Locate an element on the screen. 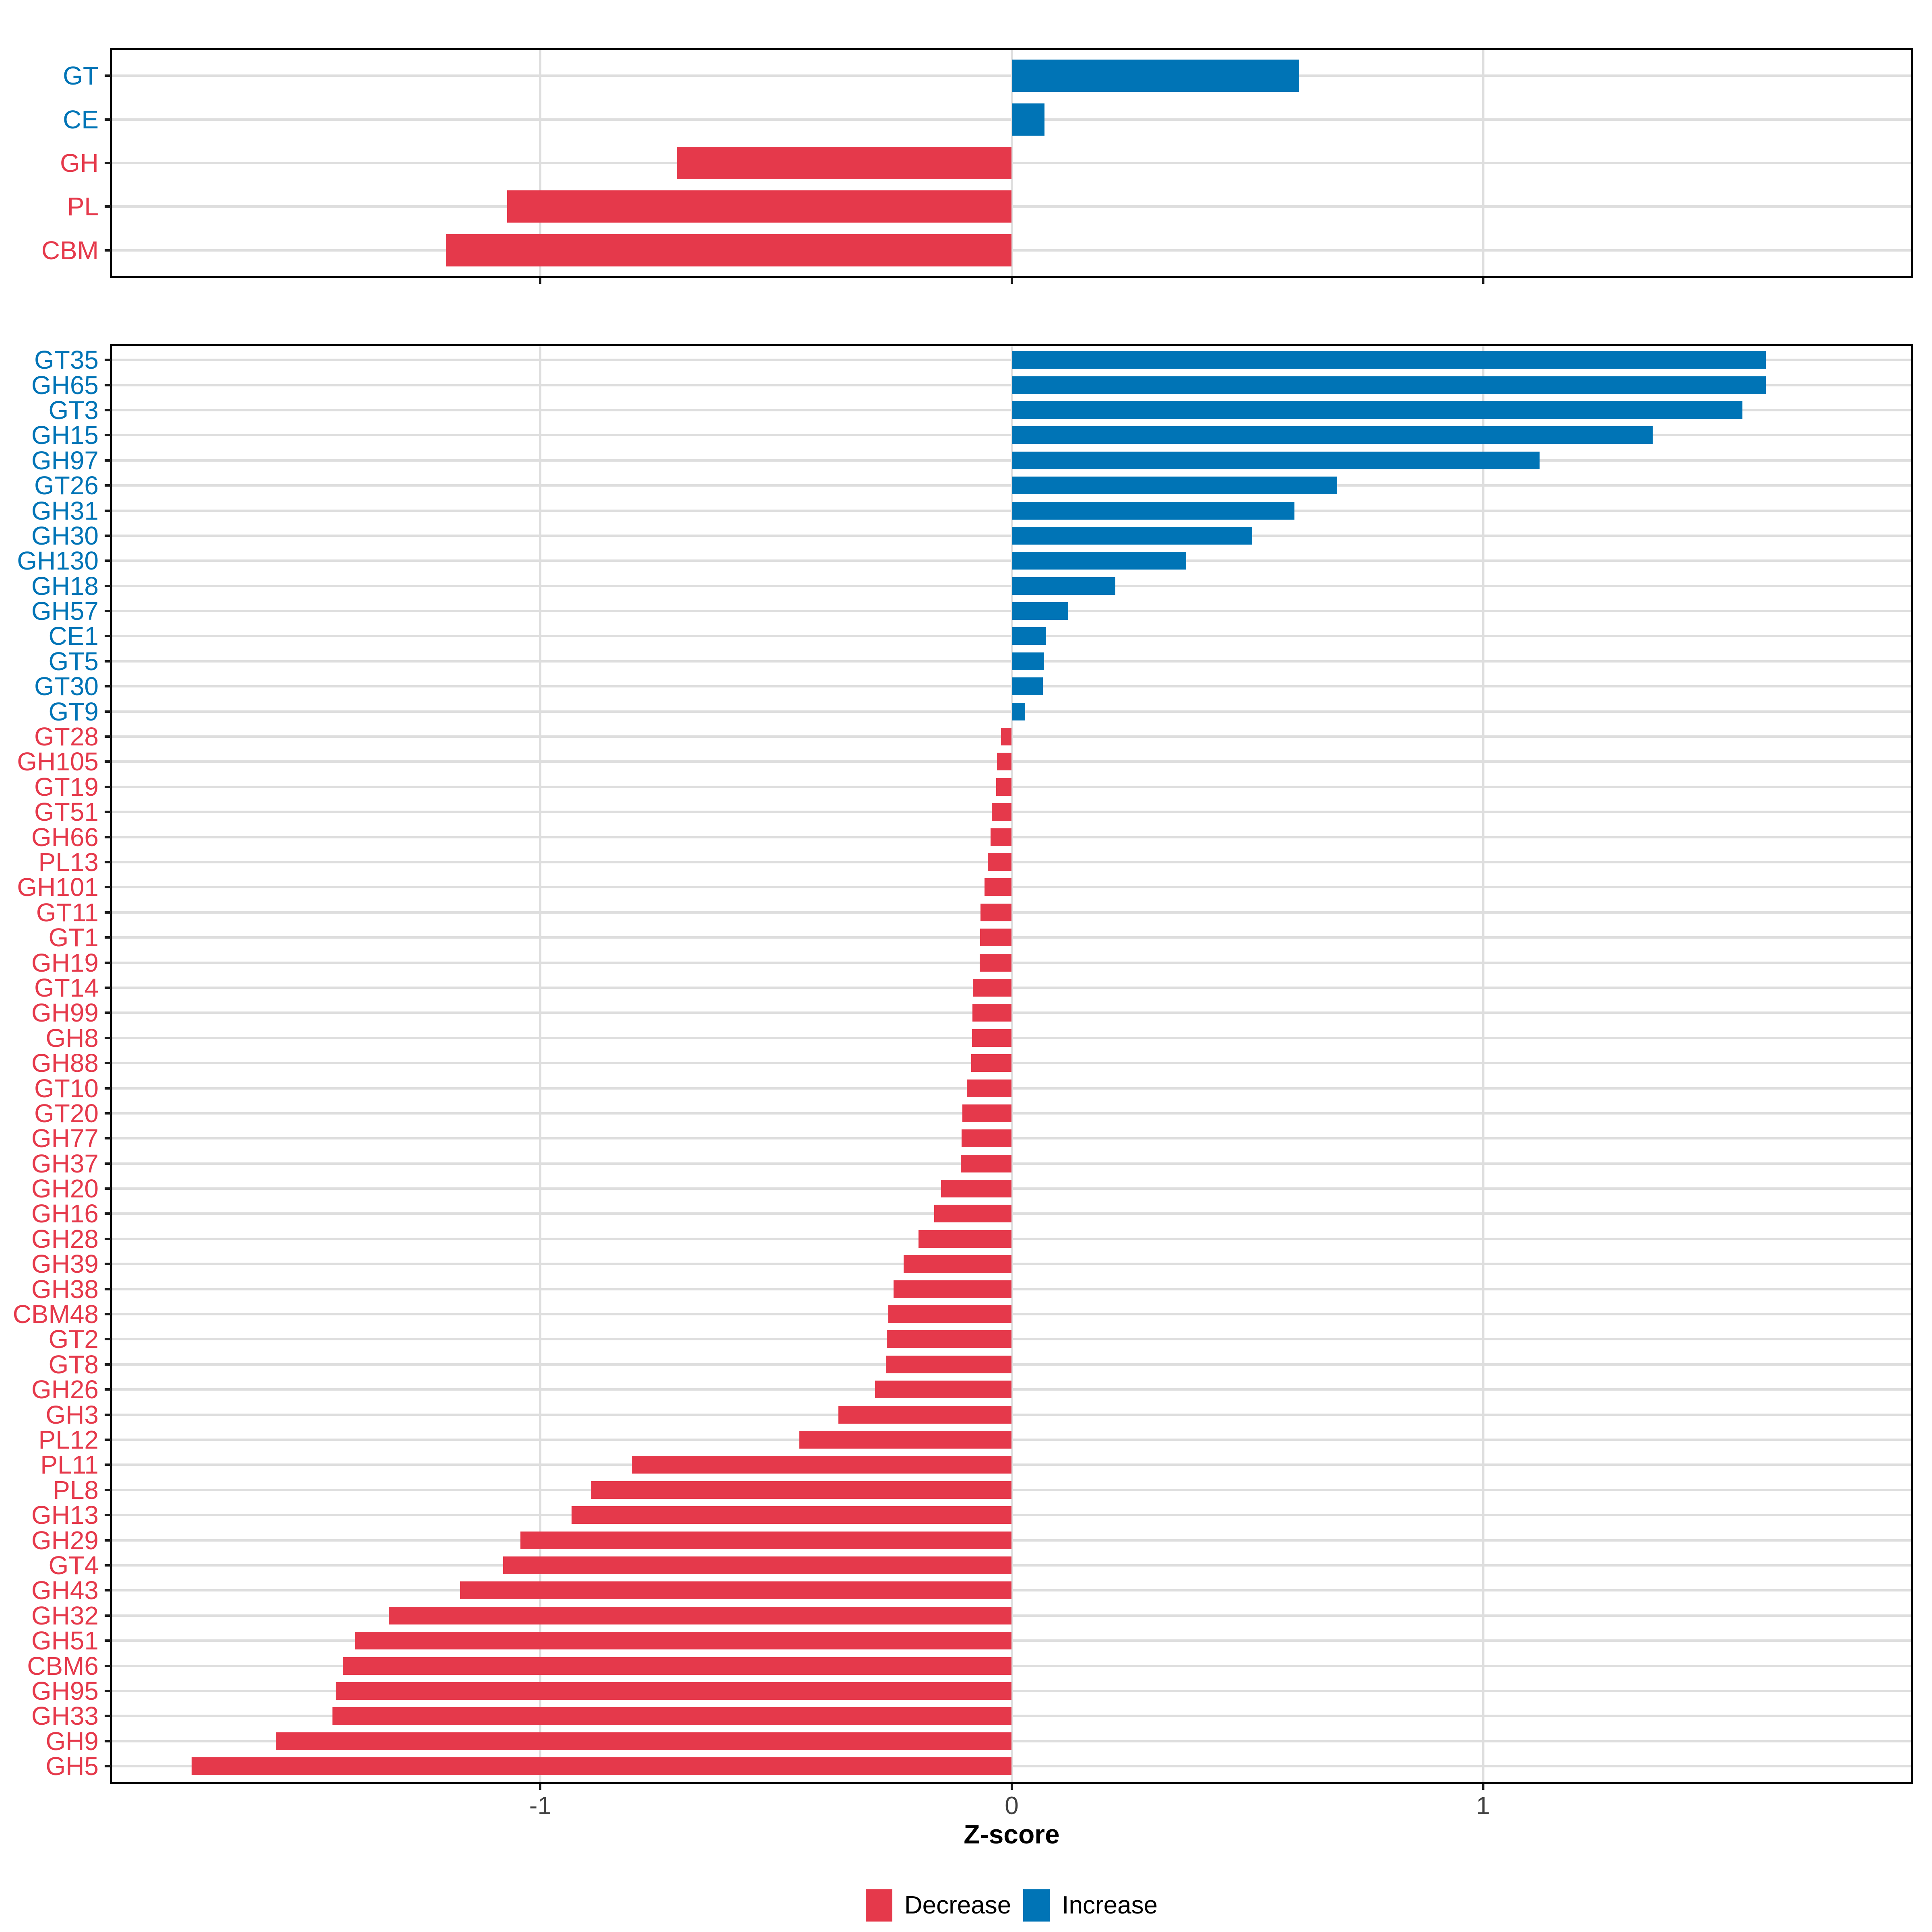 This screenshot has width=1932, height=1932. y-axis-tick-gt28 is located at coordinates (108, 736).